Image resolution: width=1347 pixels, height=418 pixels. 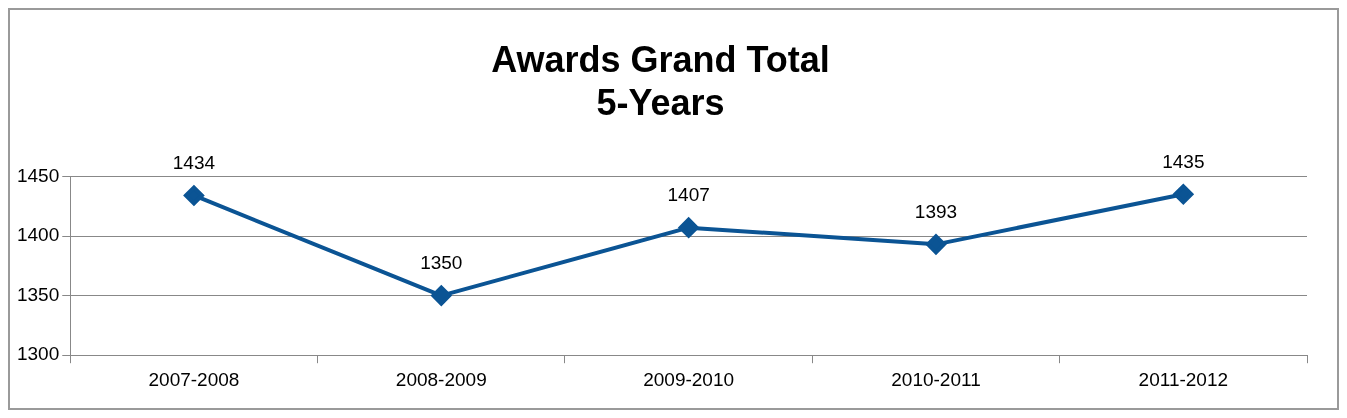 What do you see at coordinates (38, 354) in the screenshot?
I see `y-tick-label: 1300` at bounding box center [38, 354].